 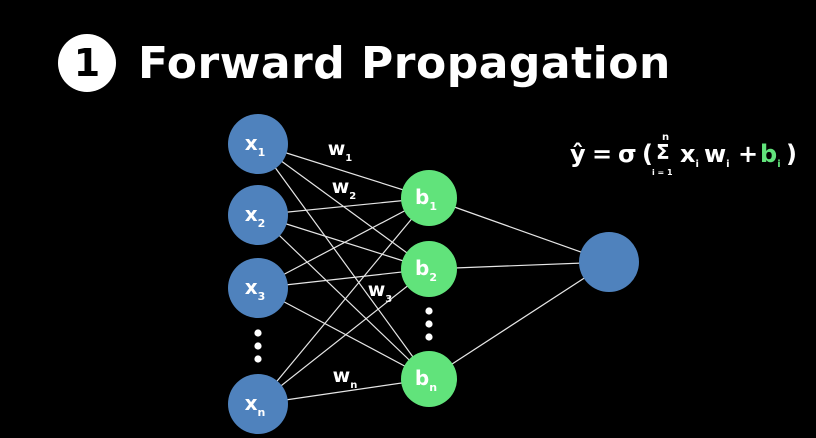 What do you see at coordinates (602, 154) in the screenshot?
I see `formula-equals: =` at bounding box center [602, 154].